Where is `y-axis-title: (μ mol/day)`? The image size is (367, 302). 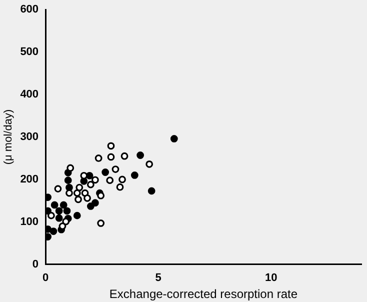 y-axis-title: (μ mol/day) is located at coordinates (8, 137).